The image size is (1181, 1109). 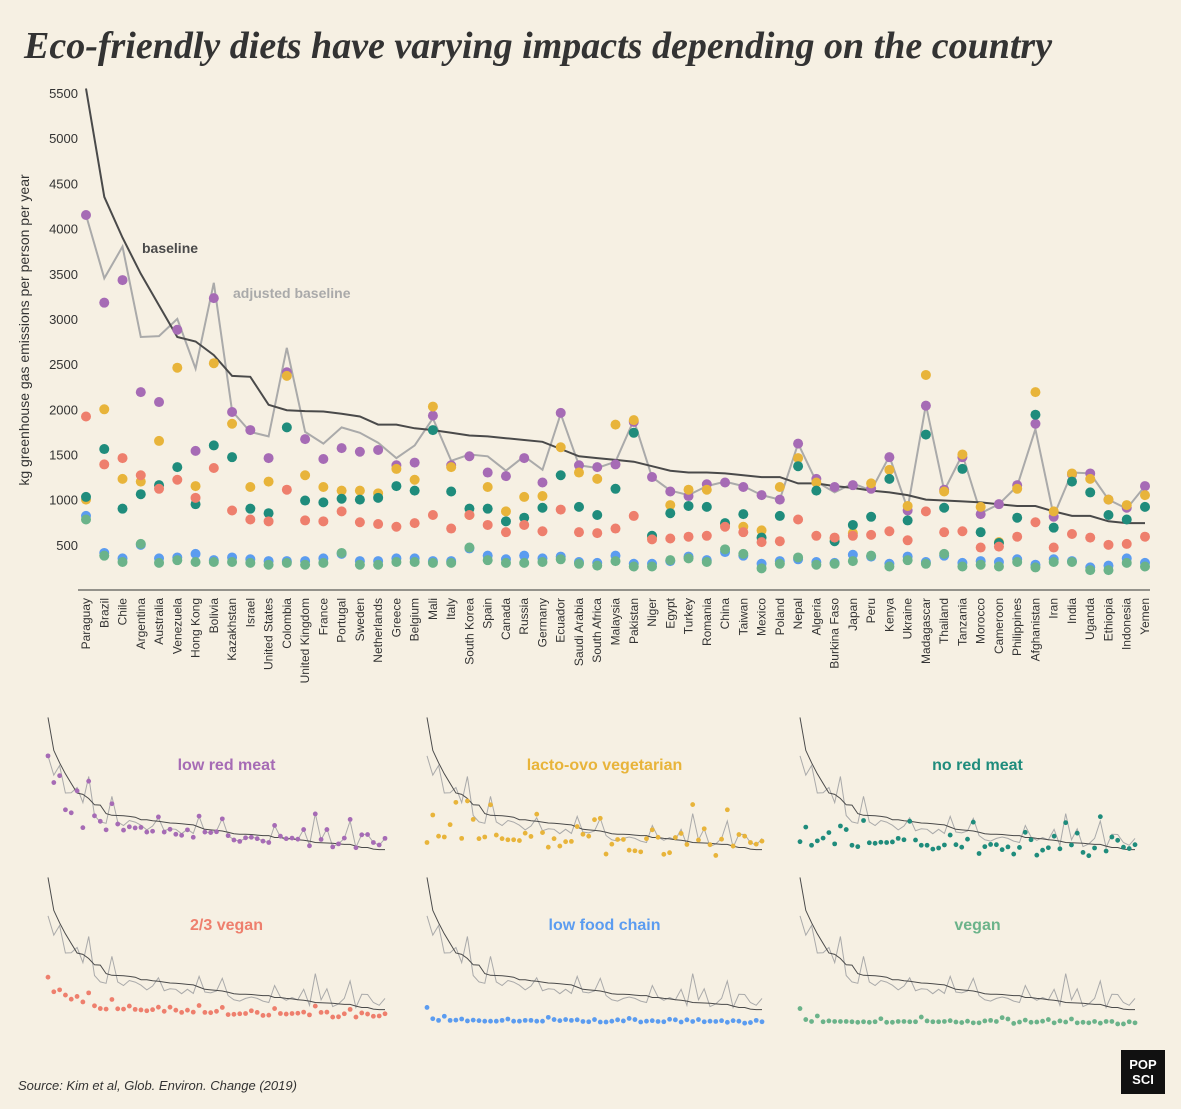 I want to click on x-tick-label: Netherlands, so click(x=378, y=630).